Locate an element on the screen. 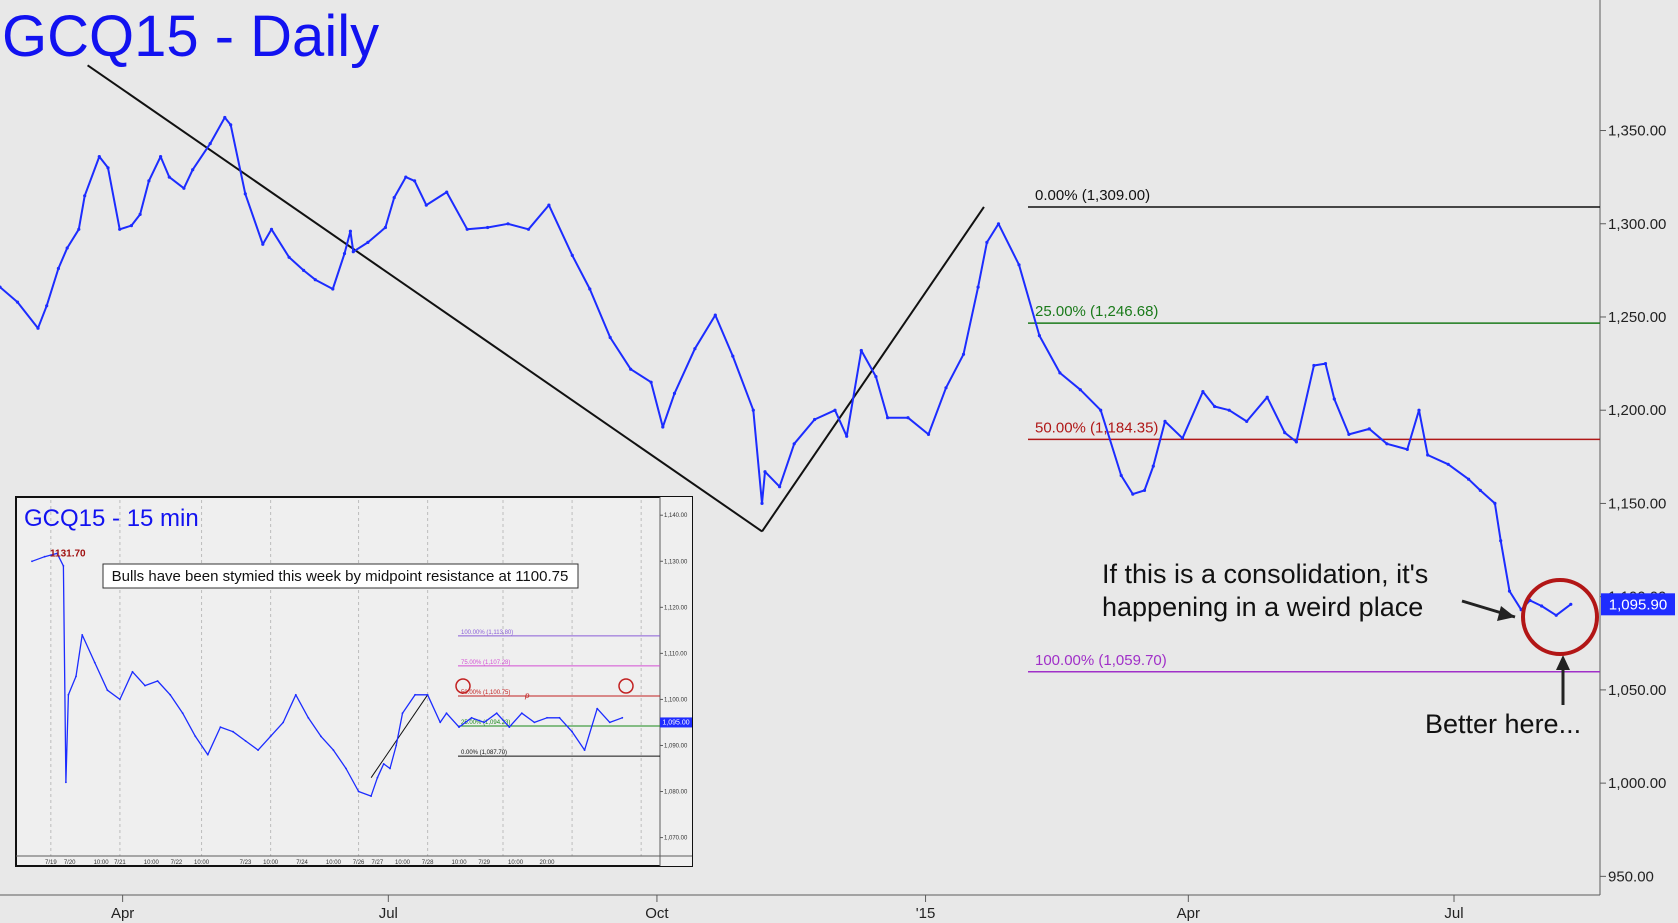 The height and width of the screenshot is (923, 1678). consolidation-annotation-line-2: happening in a weird place is located at coordinates (1262, 607).